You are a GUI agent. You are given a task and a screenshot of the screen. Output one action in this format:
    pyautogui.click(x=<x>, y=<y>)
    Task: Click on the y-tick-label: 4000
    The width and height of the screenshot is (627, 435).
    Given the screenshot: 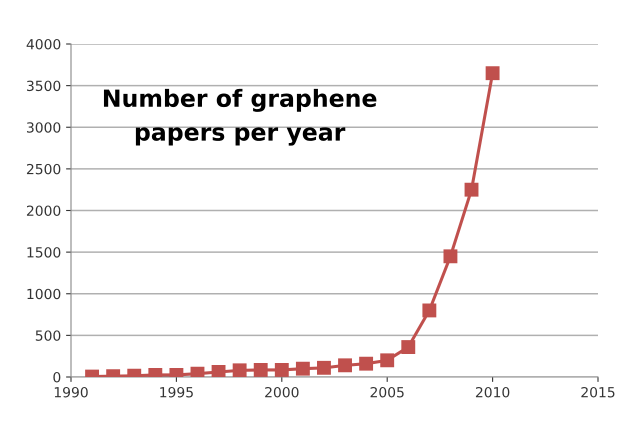 What is the action you would take?
    pyautogui.click(x=43, y=44)
    